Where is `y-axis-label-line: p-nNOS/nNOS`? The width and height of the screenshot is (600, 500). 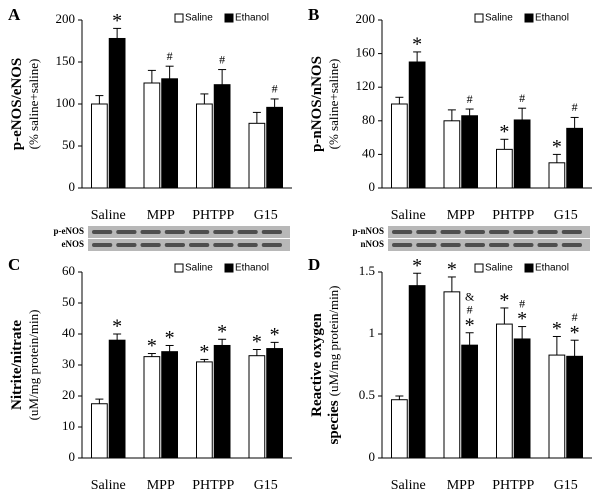 y-axis-label-line: p-nNOS/nNOS is located at coordinates (317, 104).